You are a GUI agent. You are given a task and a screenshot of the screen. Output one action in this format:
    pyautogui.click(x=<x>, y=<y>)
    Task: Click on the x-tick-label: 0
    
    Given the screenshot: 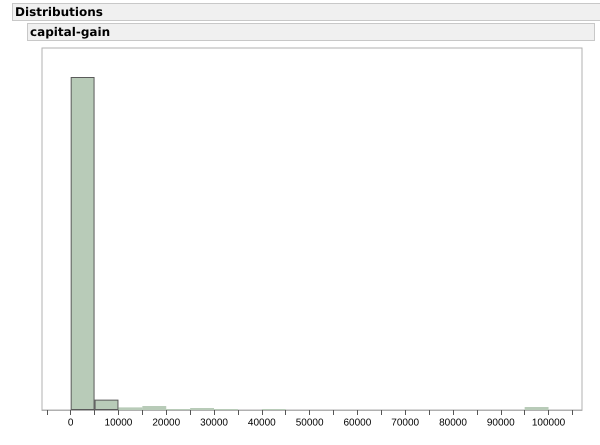 What is the action you would take?
    pyautogui.click(x=71, y=423)
    